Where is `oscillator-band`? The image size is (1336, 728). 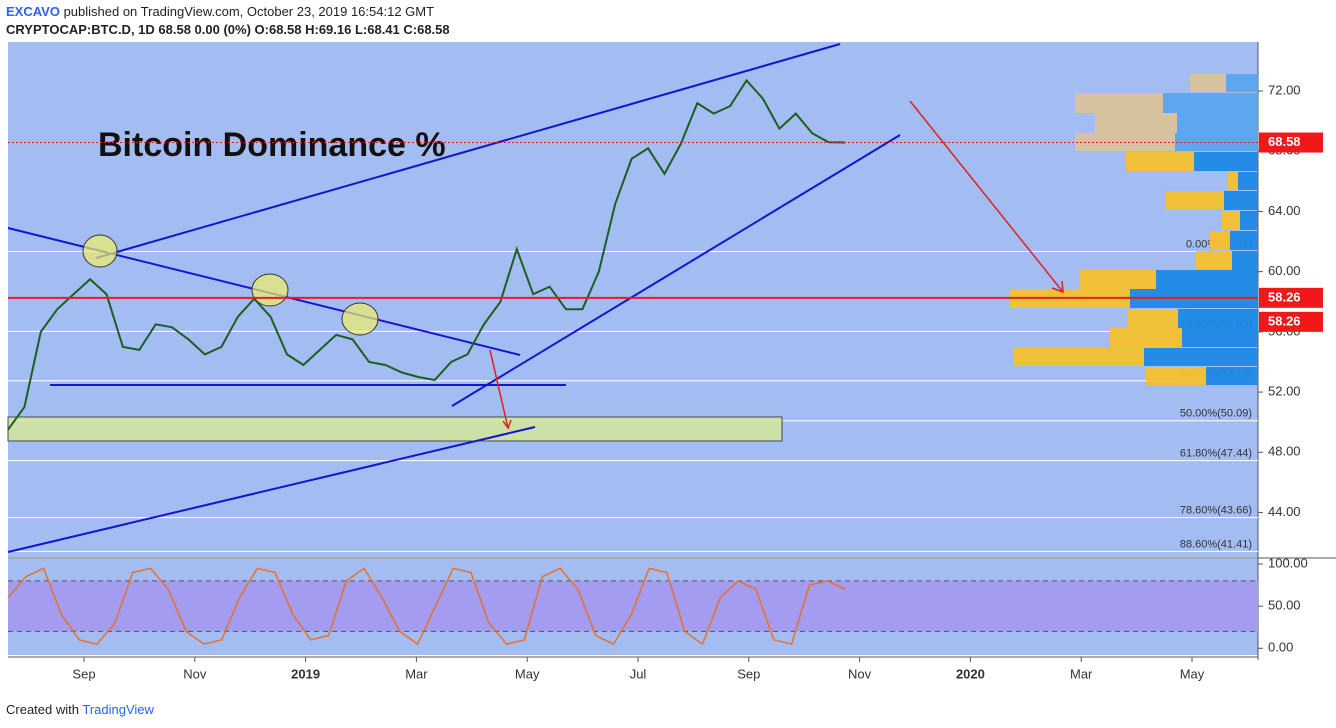
oscillator-band is located at coordinates (633, 606).